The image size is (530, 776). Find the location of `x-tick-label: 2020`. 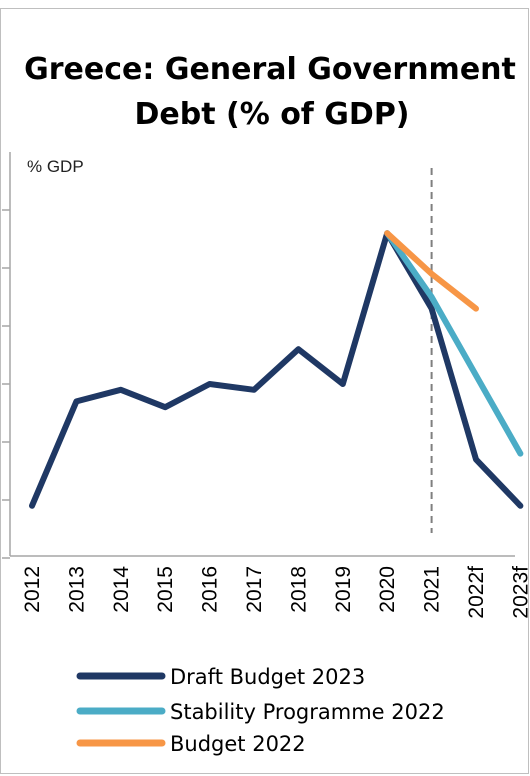

x-tick-label: 2020 is located at coordinates (387, 589).